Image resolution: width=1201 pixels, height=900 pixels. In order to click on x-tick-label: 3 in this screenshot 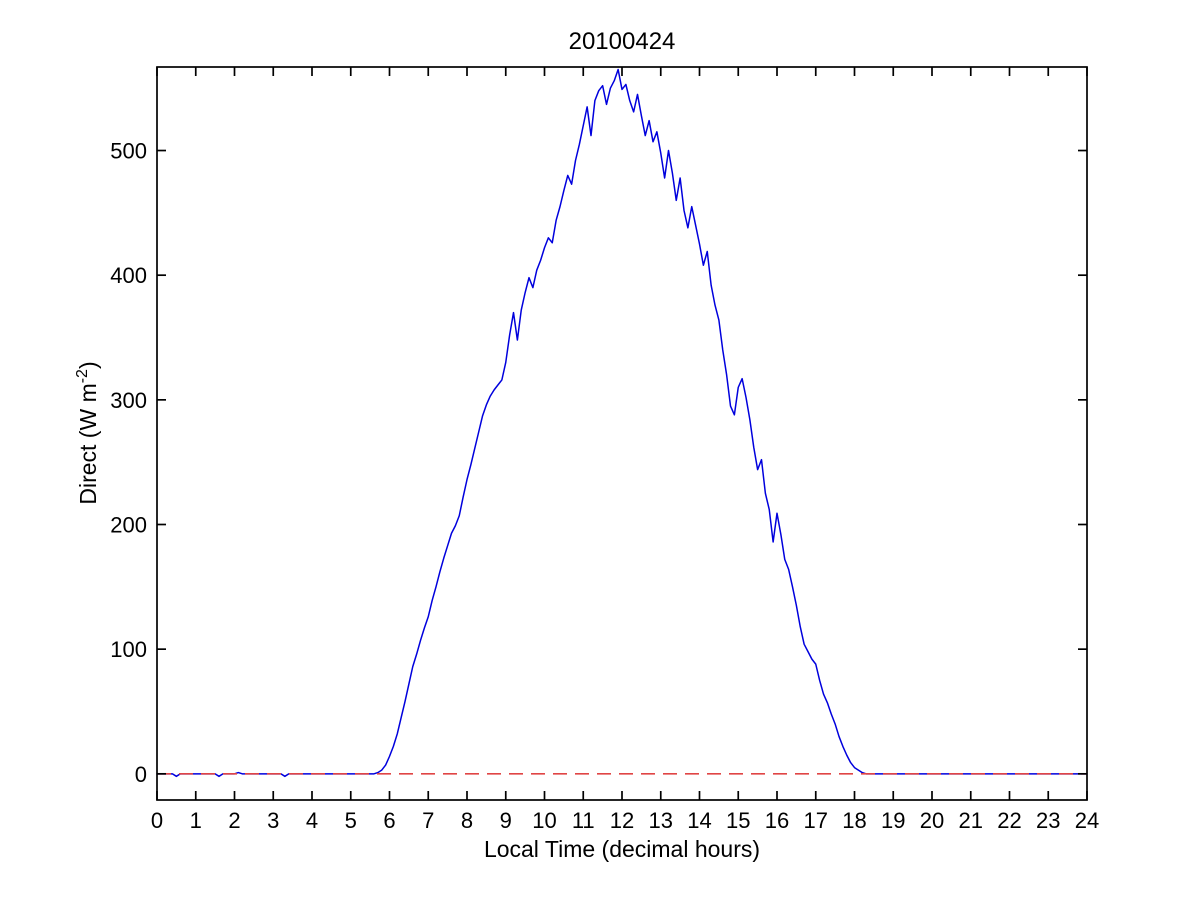, I will do `click(273, 820)`.